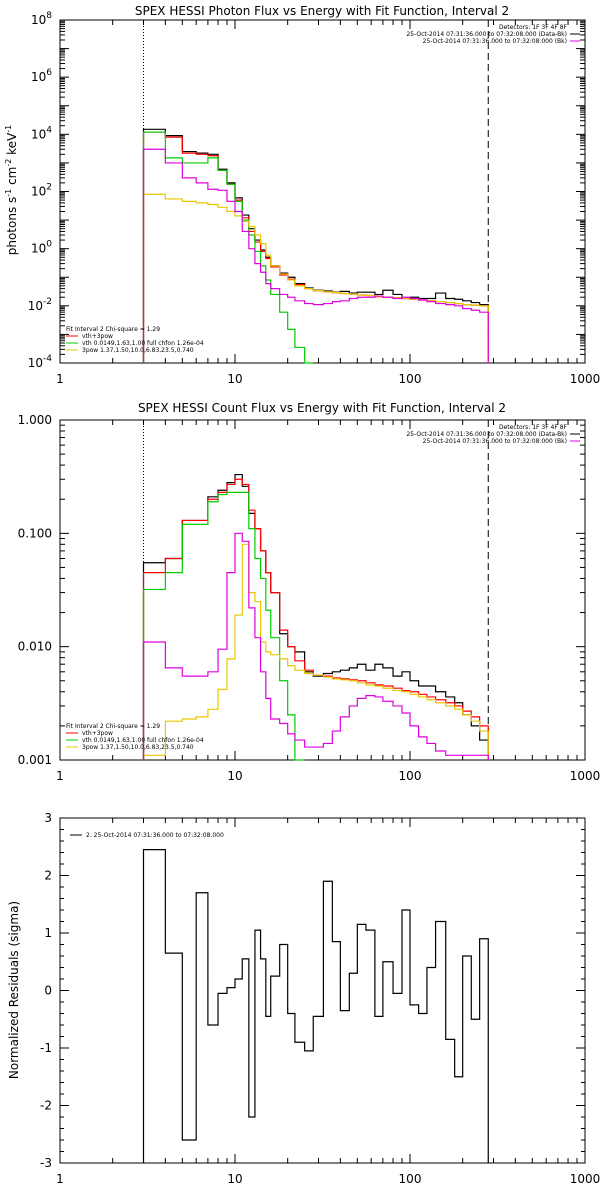 Image resolution: width=600 pixels, height=1200 pixels. I want to click on y-tick-label: 0.001, so click(35, 760).